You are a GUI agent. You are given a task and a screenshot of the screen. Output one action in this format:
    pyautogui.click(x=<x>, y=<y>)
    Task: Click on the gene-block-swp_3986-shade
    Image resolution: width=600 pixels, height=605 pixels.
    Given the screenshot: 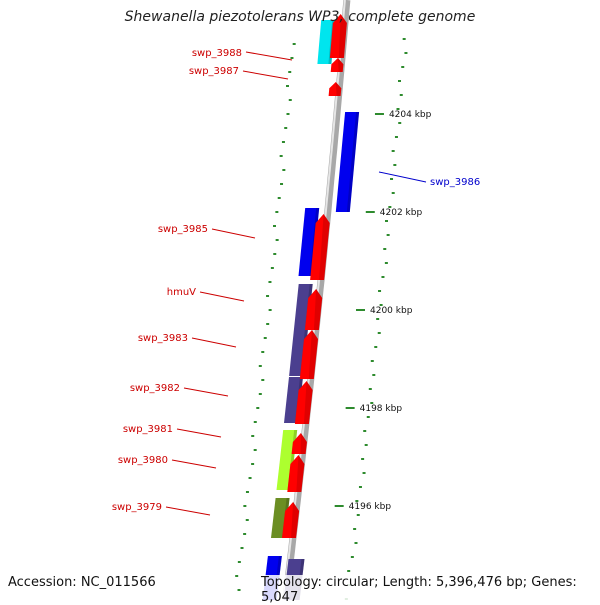 What is the action you would take?
    pyautogui.click(x=353, y=162)
    